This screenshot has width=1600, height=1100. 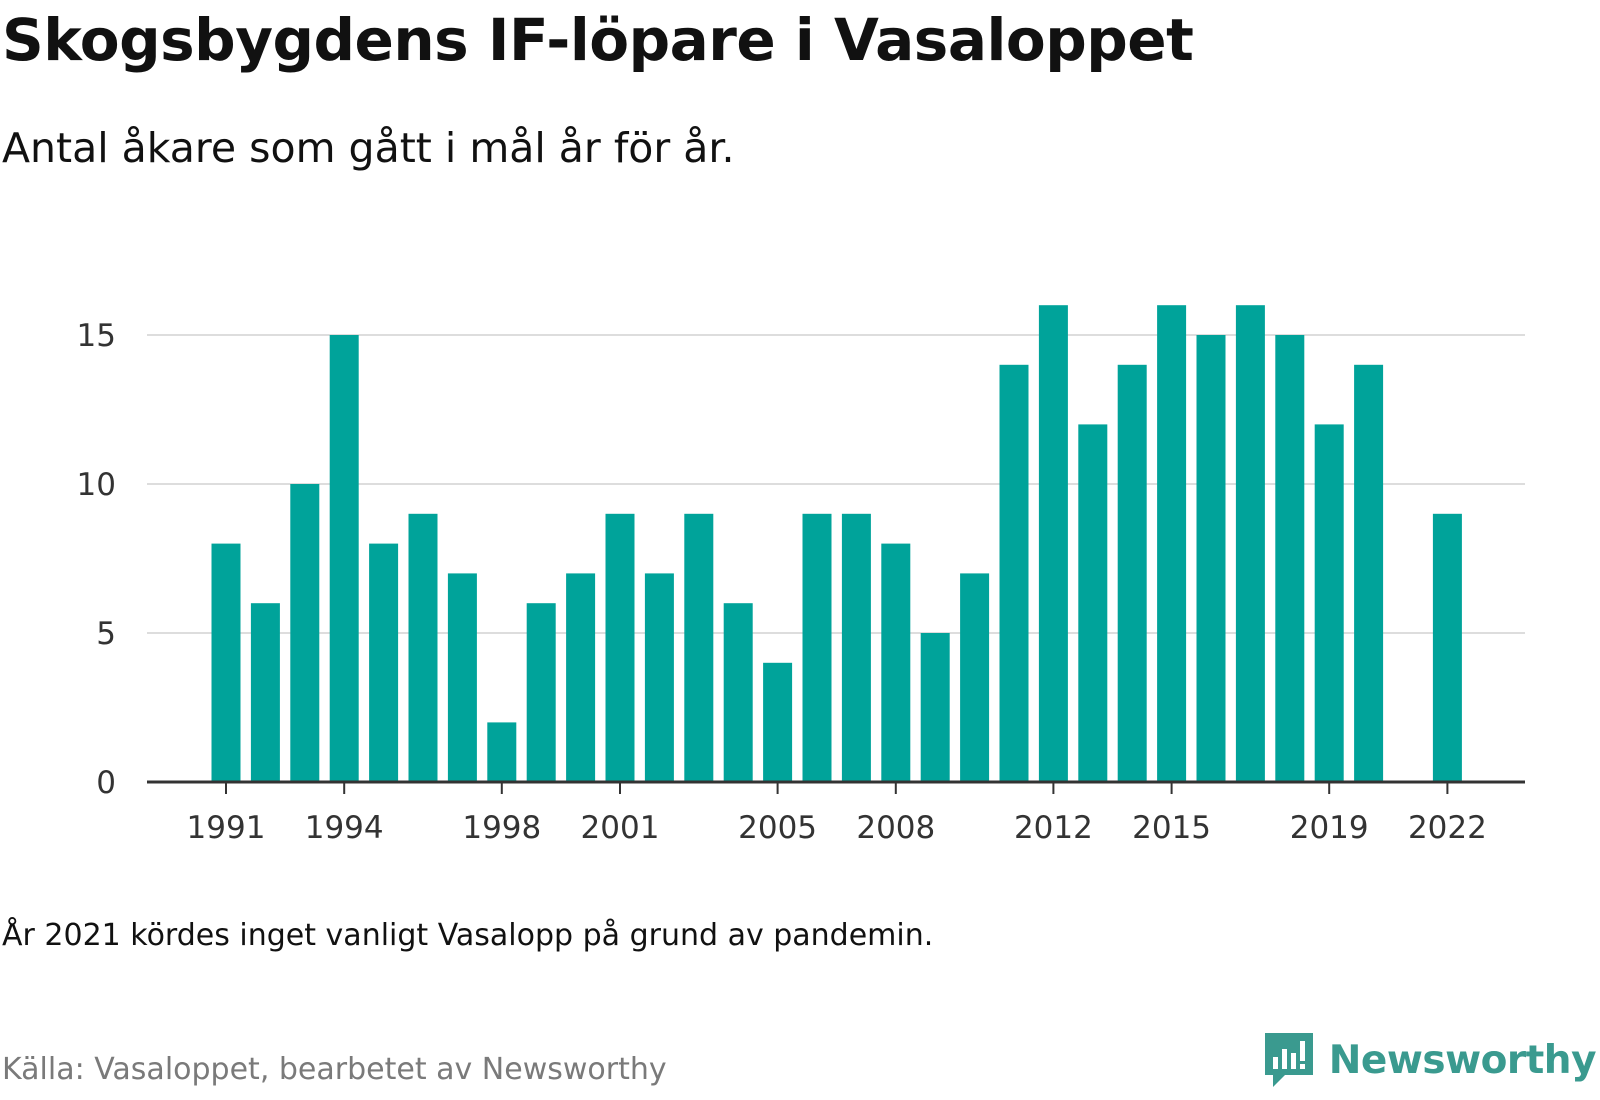 I want to click on x-tick-label: 2001, so click(x=620, y=828).